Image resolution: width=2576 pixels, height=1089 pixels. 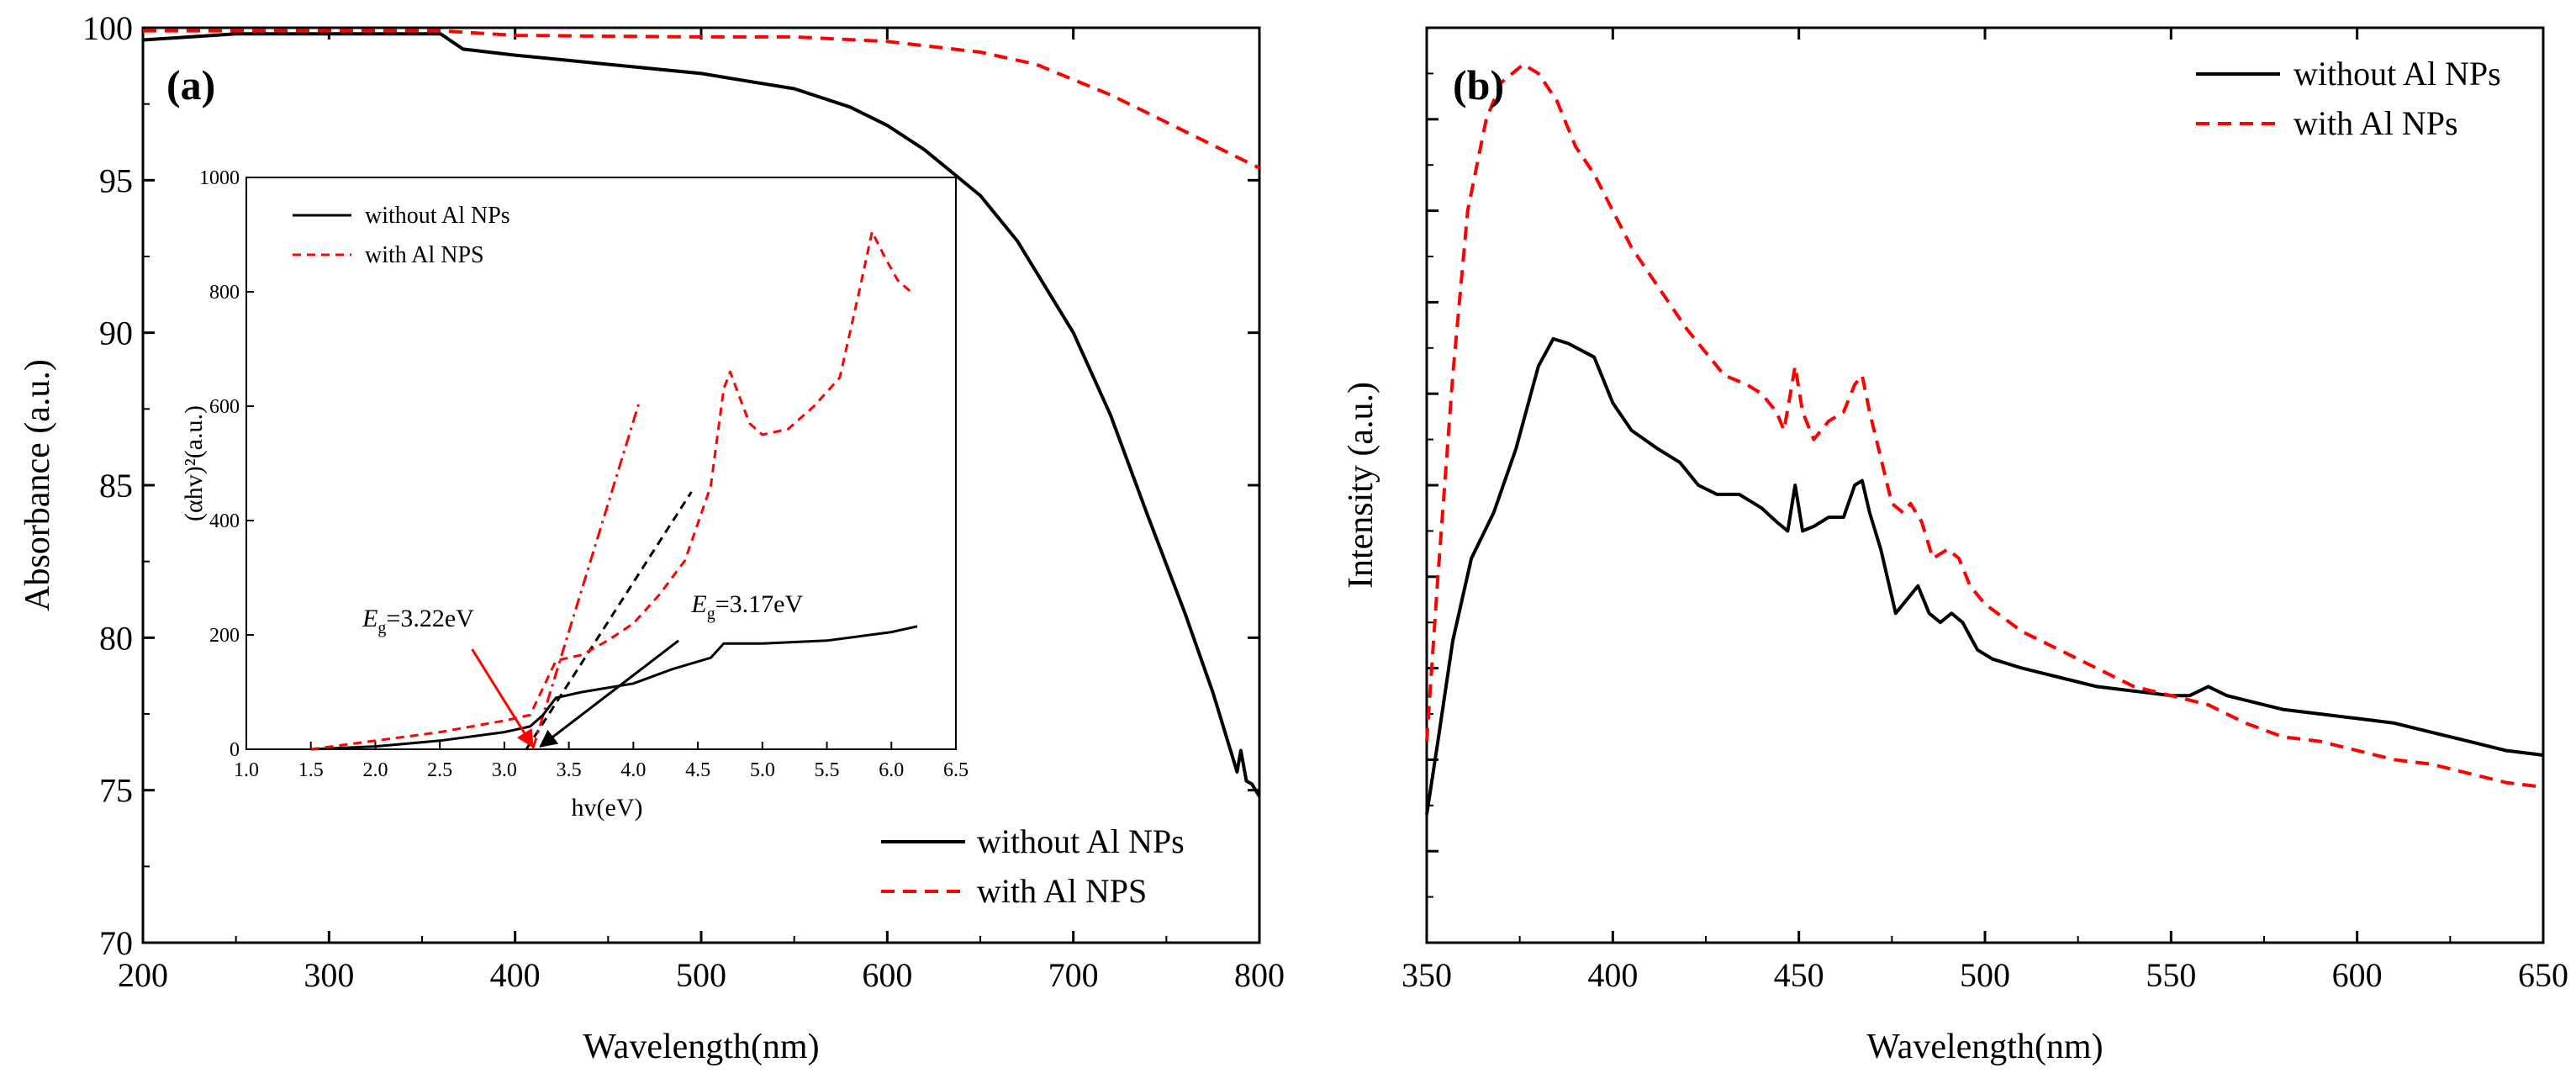 I want to click on inset-x-tick-label: 6.5, so click(x=956, y=770).